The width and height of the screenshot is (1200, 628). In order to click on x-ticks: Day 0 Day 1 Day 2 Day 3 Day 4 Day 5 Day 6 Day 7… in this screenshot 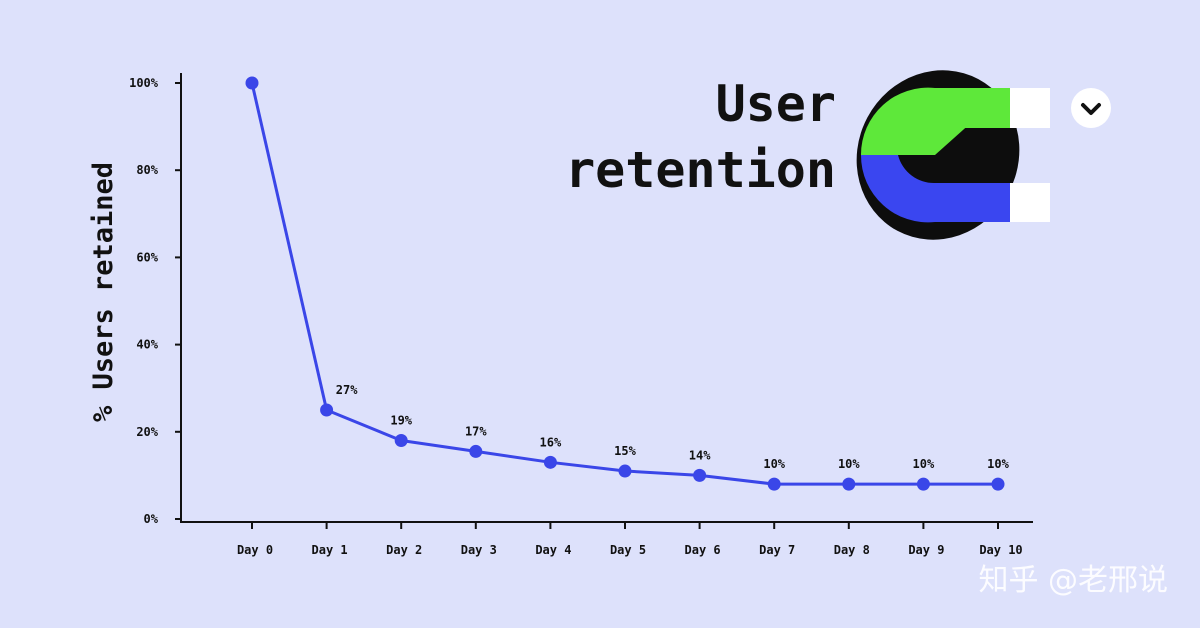, I will do `click(630, 539)`.